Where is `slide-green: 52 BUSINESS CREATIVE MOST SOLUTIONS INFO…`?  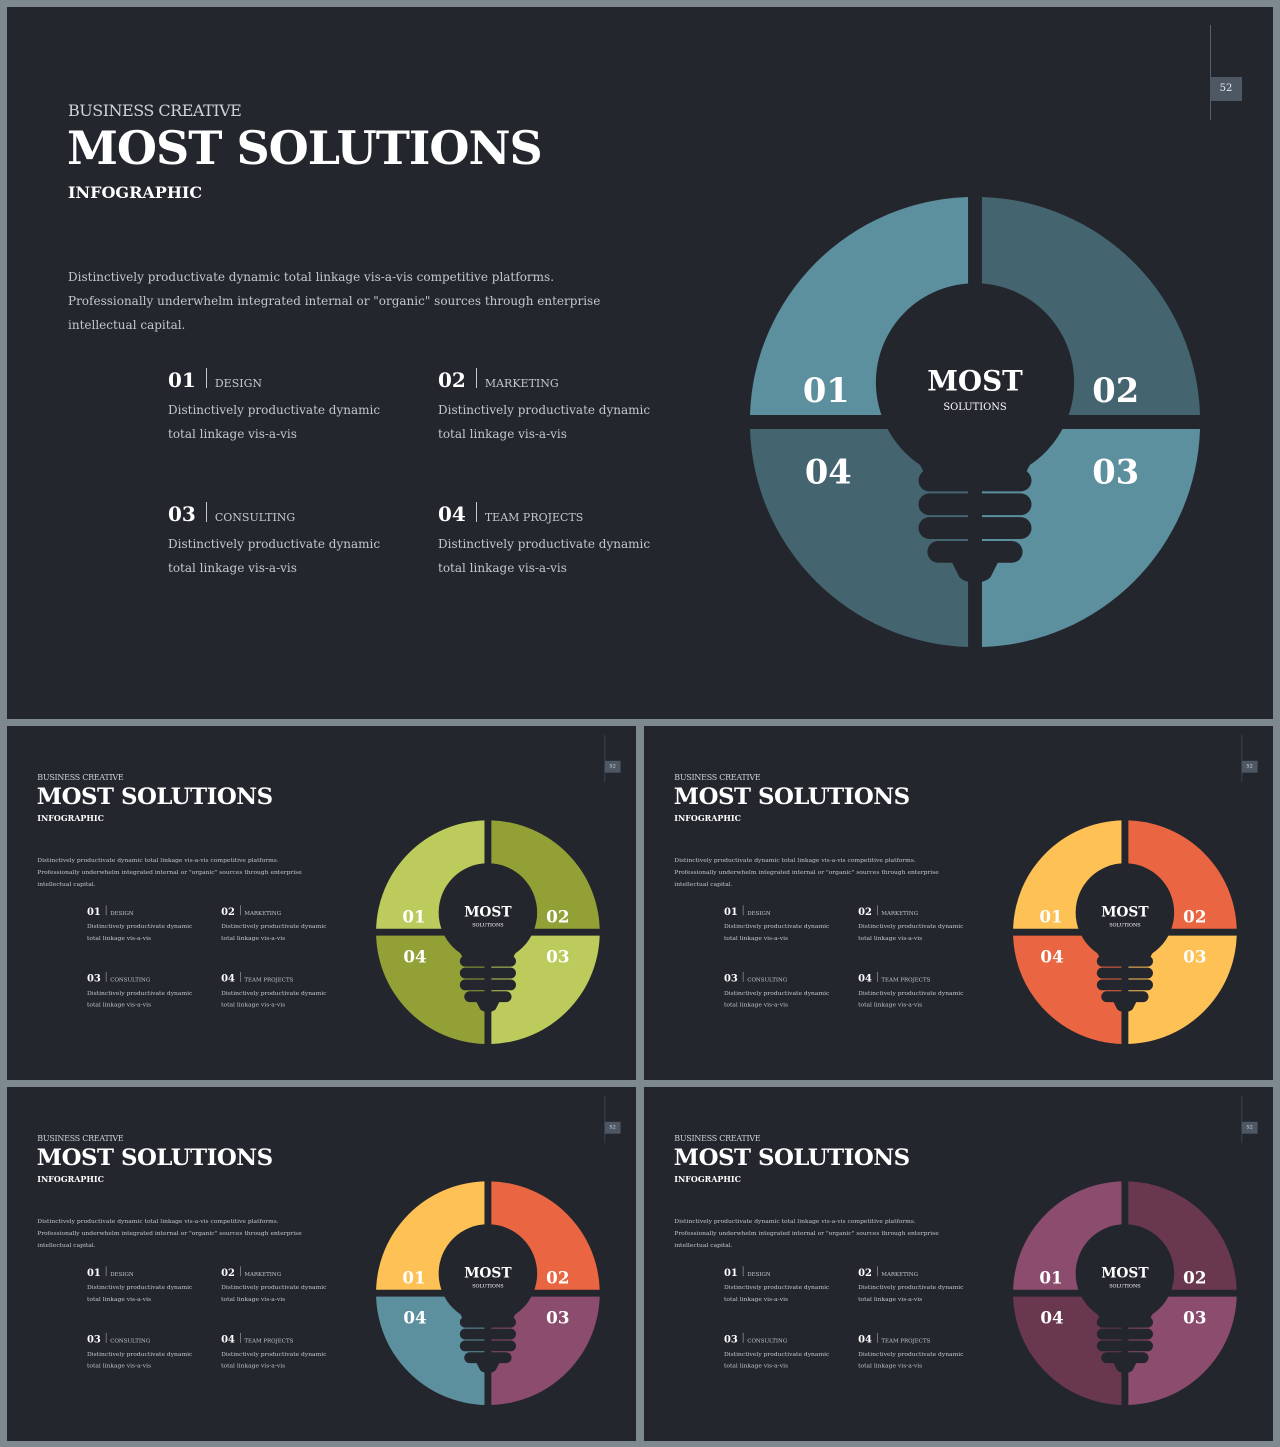
slide-green: 52 BUSINESS CREATIVE MOST SOLUTIONS INFO… is located at coordinates (321, 903).